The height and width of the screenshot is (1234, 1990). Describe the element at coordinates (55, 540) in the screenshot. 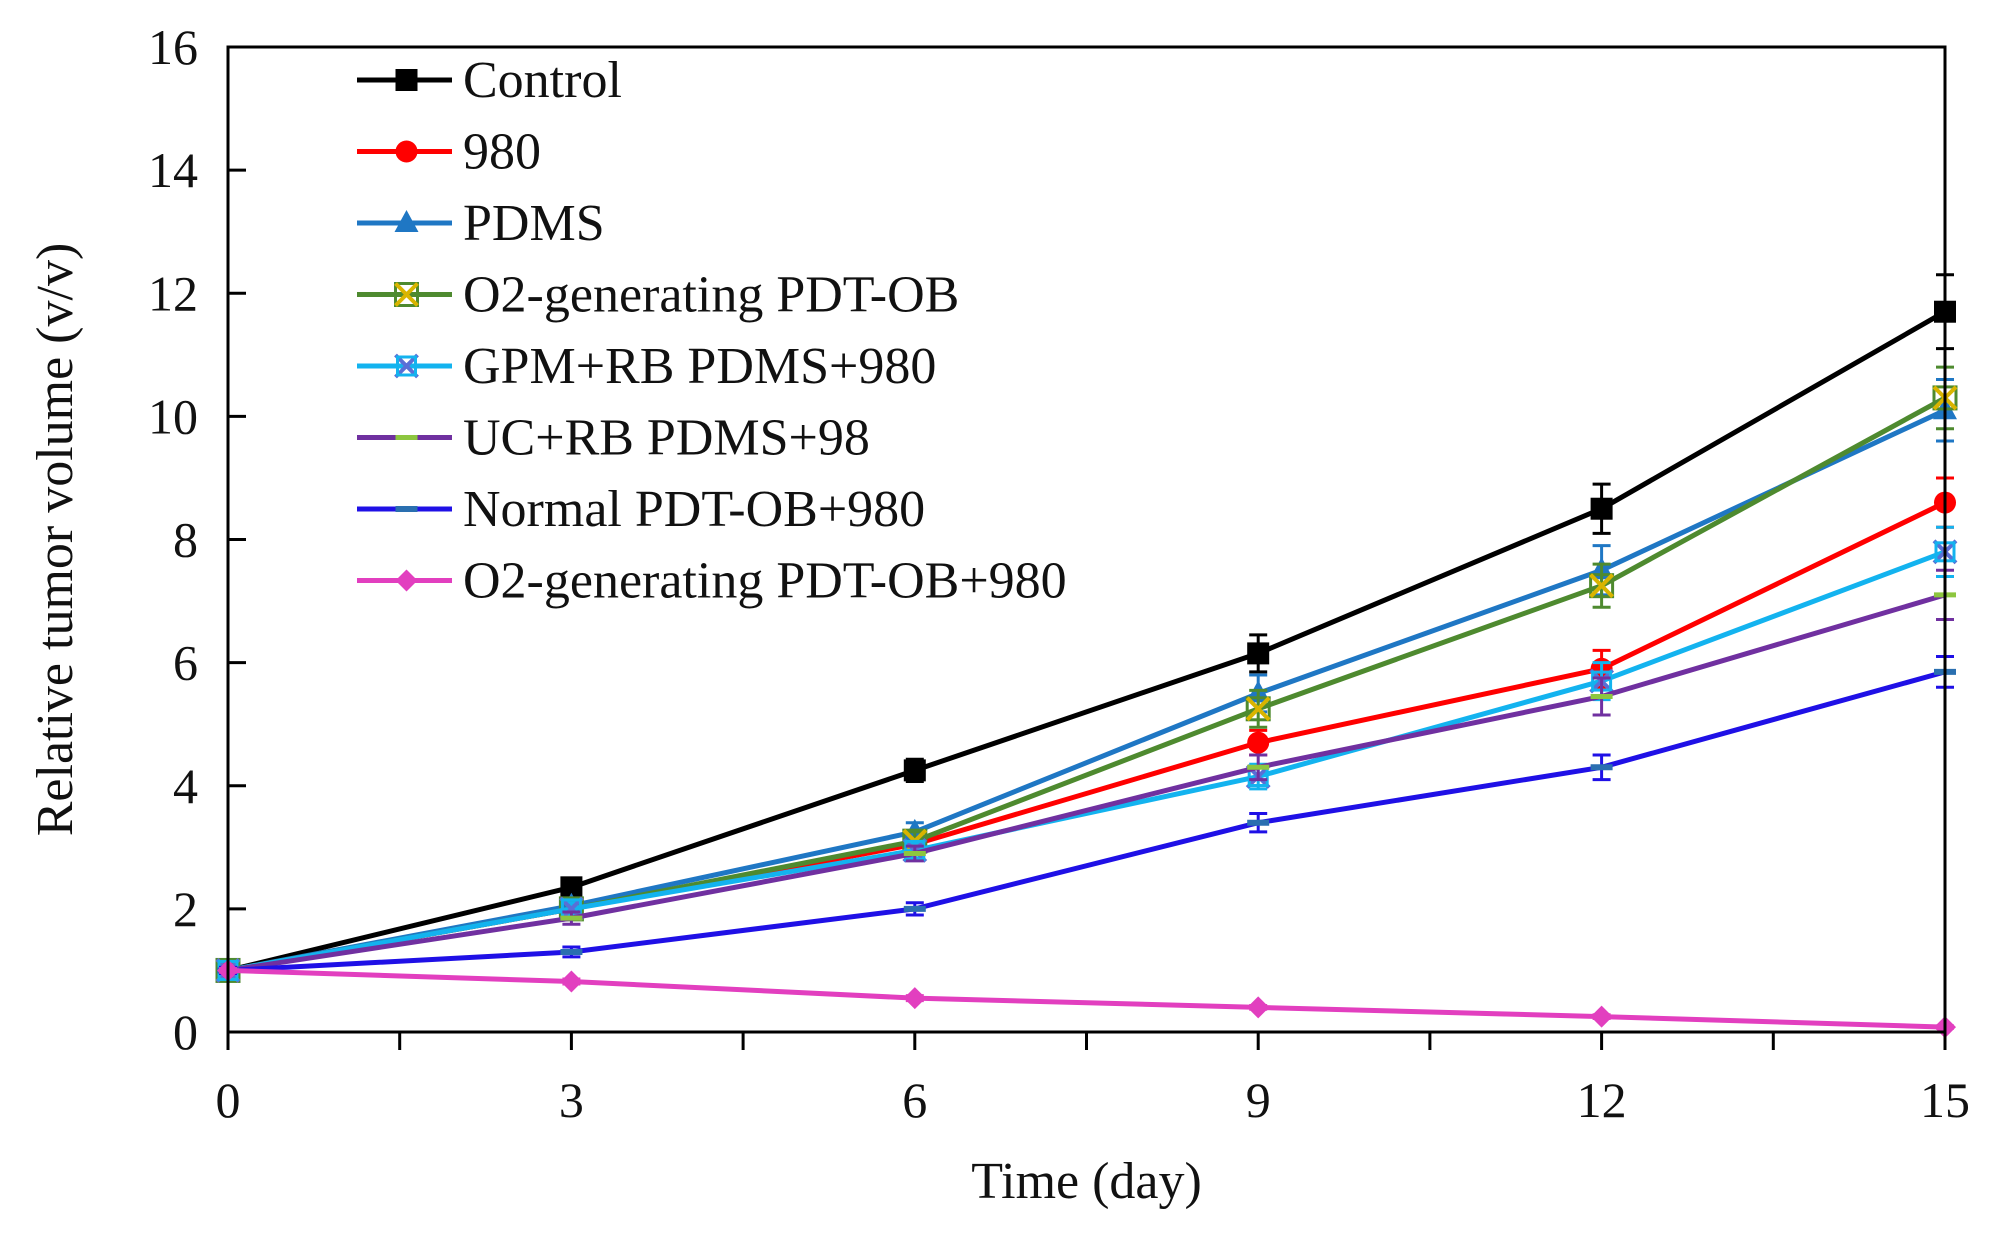

I see `y-axis-title: Relative tumor volume (v/v)` at that location.